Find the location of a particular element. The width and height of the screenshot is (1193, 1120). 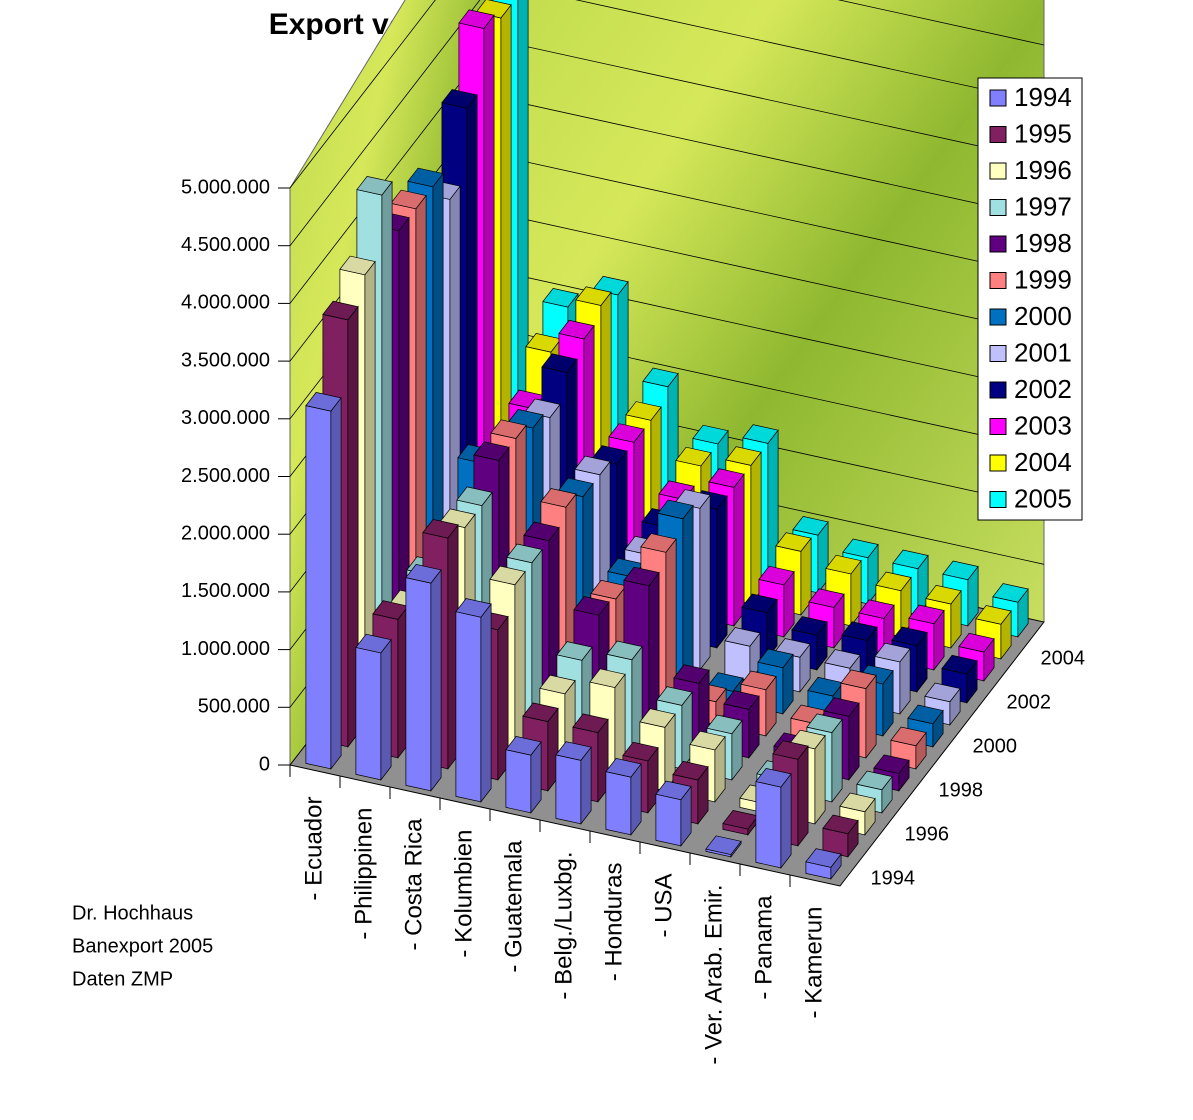

year-tick-label: 2000 is located at coordinates (995, 746).